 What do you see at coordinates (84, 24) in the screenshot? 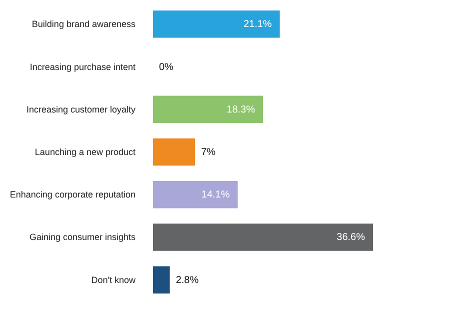
I see `y-tick-label: Building brand awareness` at bounding box center [84, 24].